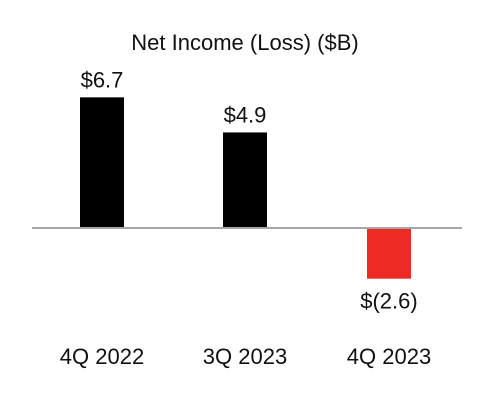  I want to click on value-label-2: $(2.6), so click(388, 301).